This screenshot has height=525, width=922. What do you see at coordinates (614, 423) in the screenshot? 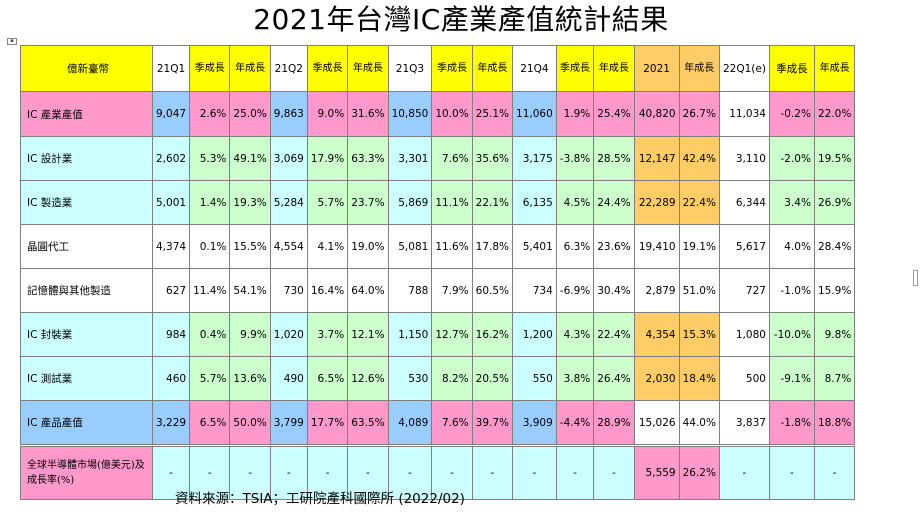
I see `table-cell: 28.9%` at bounding box center [614, 423].